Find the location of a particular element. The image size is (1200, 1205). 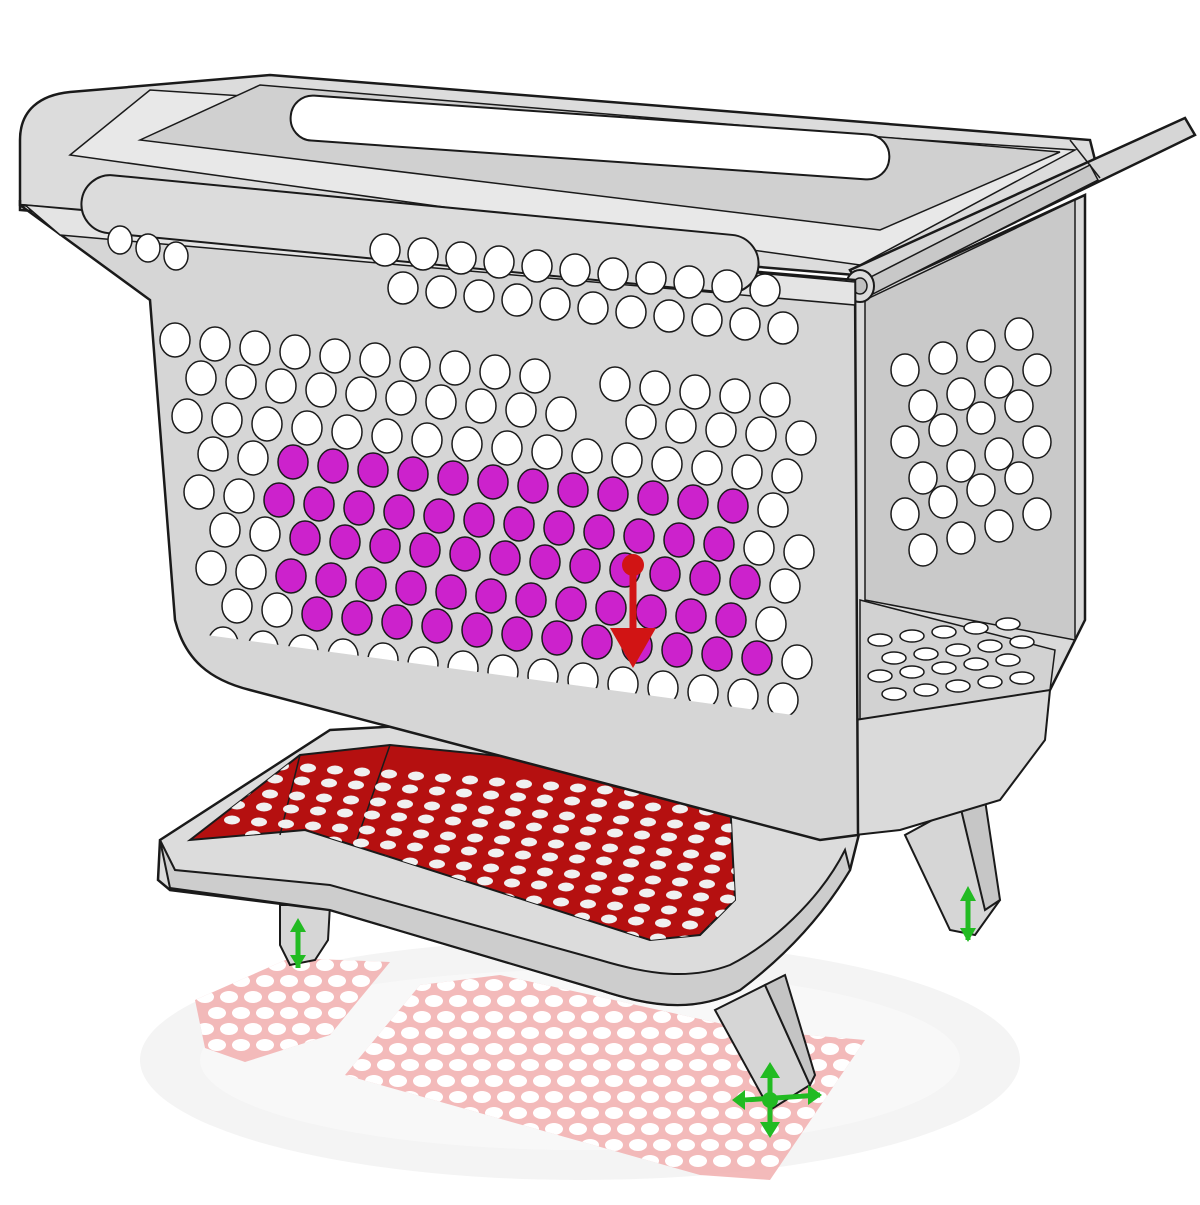

slot-hole is located at coordinates (555, 304).